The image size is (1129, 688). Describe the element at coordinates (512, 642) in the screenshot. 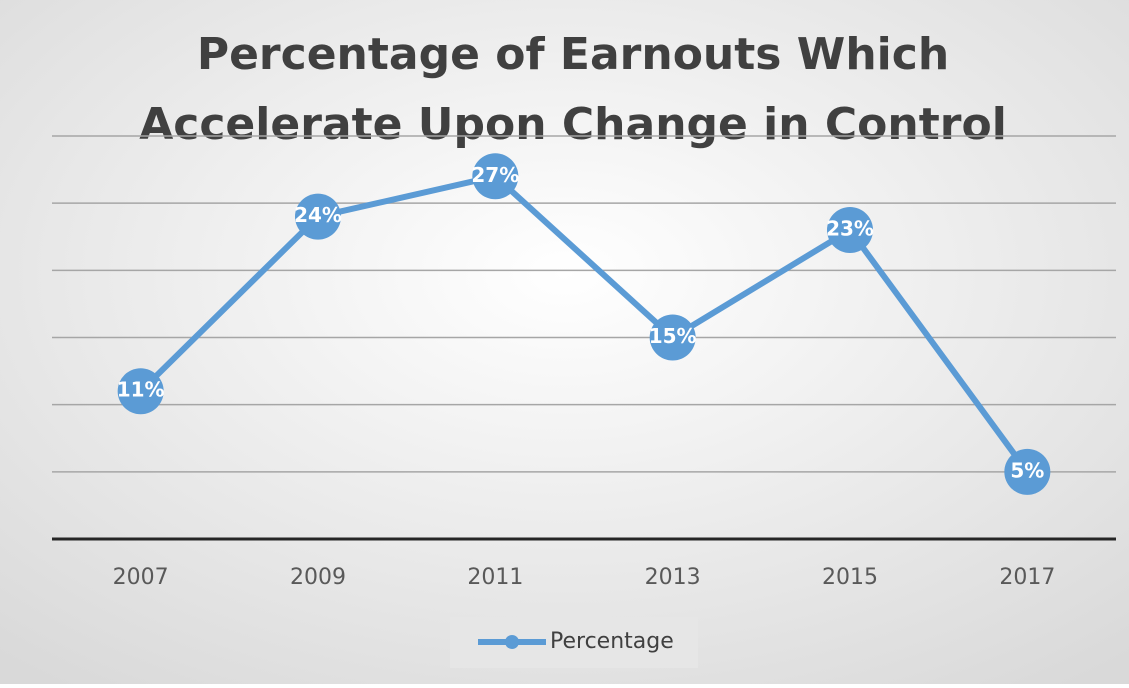

I see `legend-marker` at that location.